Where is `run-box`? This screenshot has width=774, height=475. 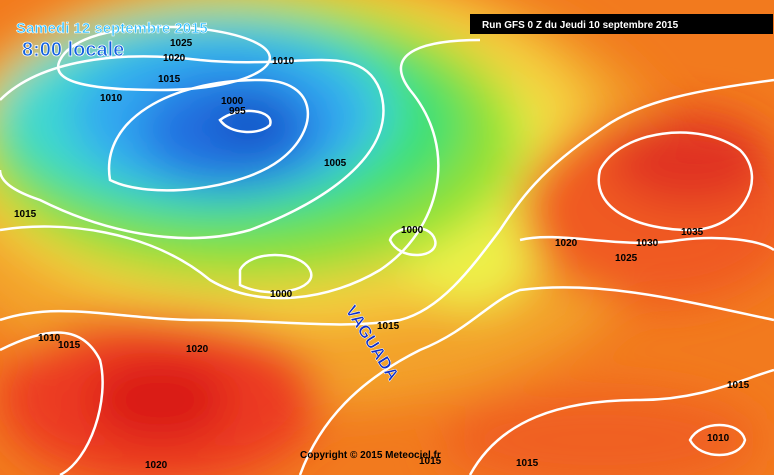
run-box is located at coordinates (621, 24).